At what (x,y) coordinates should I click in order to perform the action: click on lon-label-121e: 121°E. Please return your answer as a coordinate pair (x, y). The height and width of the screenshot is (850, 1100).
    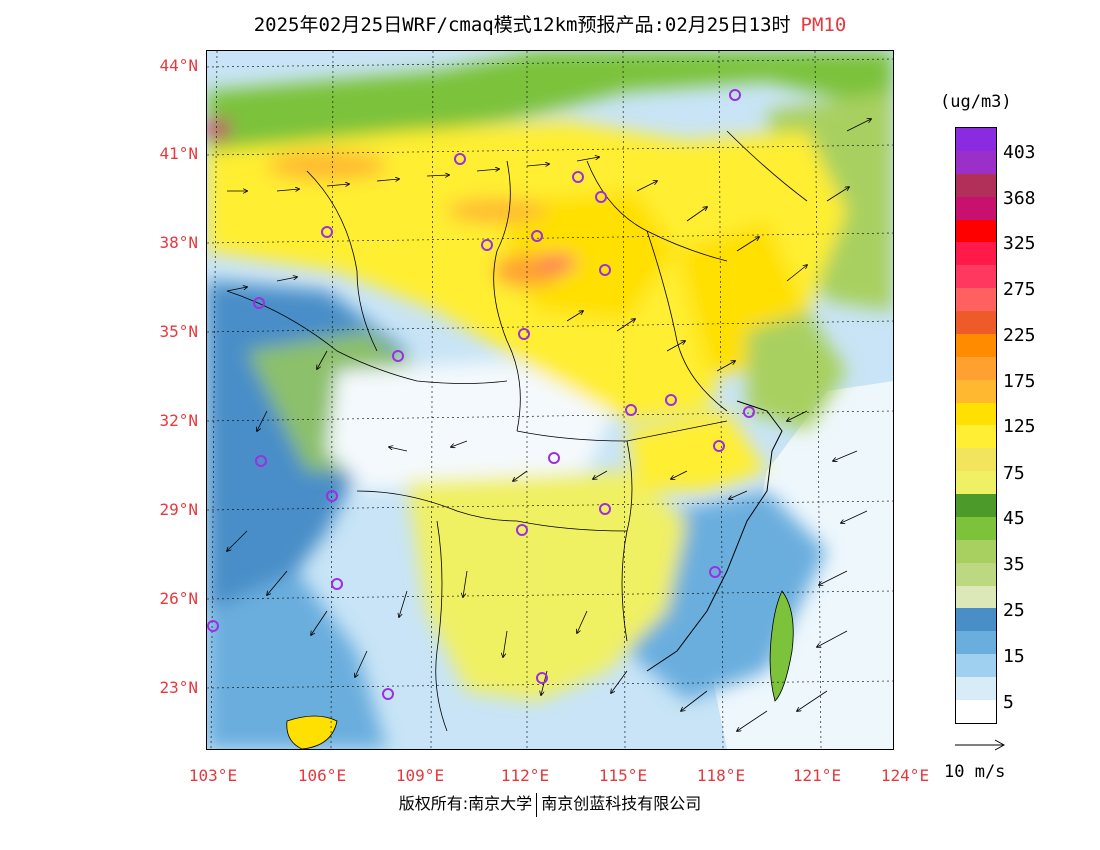
    Looking at the image, I should click on (817, 775).